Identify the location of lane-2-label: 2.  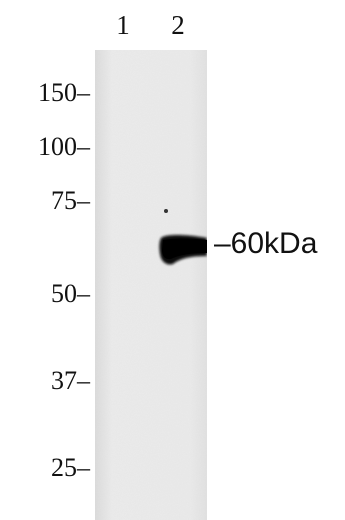
(178, 25).